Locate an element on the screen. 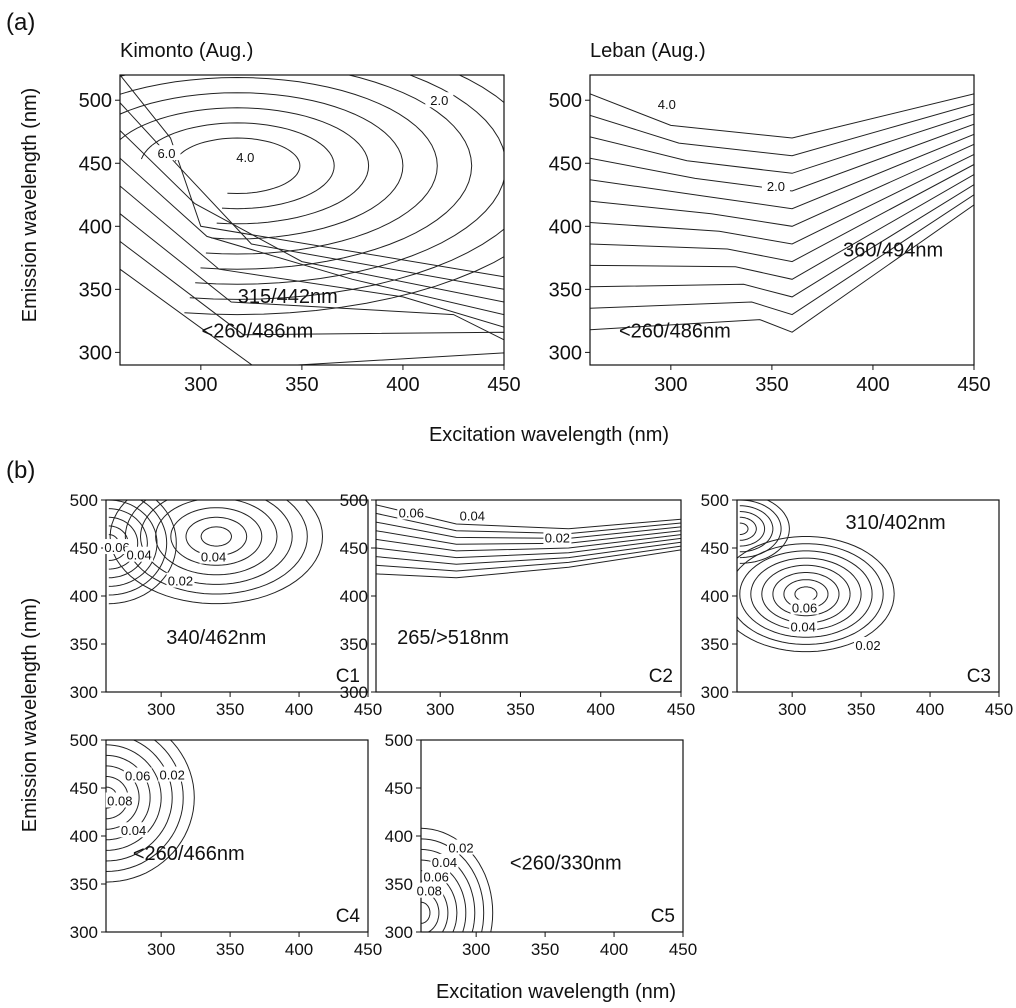 This screenshot has height=1008, width=1016. y-tick-label: 300 is located at coordinates (565, 353).